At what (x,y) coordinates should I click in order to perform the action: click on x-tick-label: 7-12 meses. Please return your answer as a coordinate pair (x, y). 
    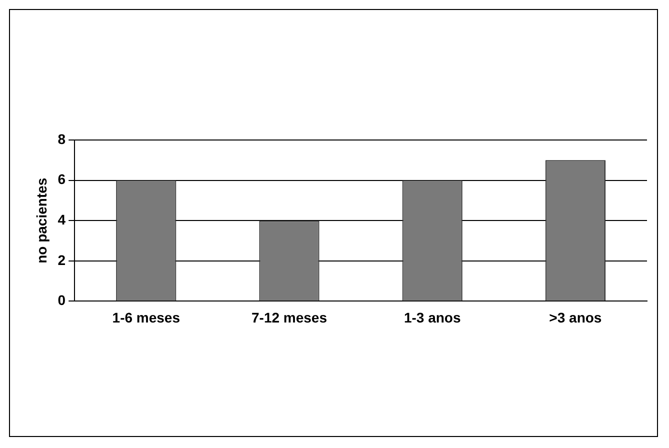
    Looking at the image, I should click on (289, 317).